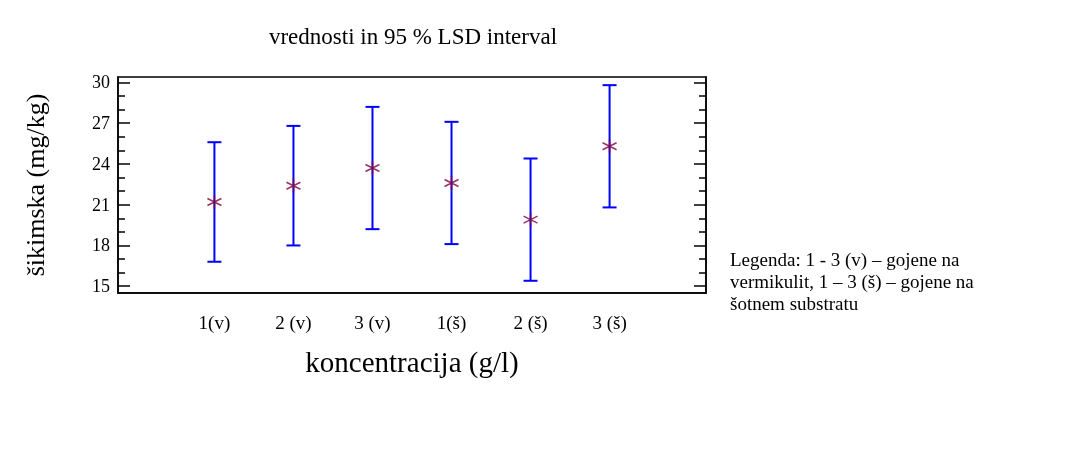 Image resolution: width=1071 pixels, height=450 pixels. What do you see at coordinates (35, 185) in the screenshot?
I see `y-axis-title: šikimska (mg/kg)` at bounding box center [35, 185].